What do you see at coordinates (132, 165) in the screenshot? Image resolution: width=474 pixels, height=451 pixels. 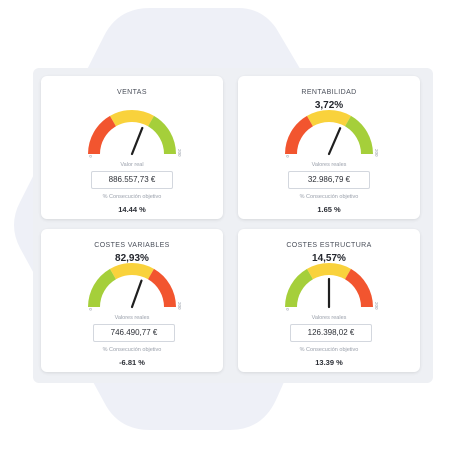 I see `value-label: Valor real` at bounding box center [132, 165].